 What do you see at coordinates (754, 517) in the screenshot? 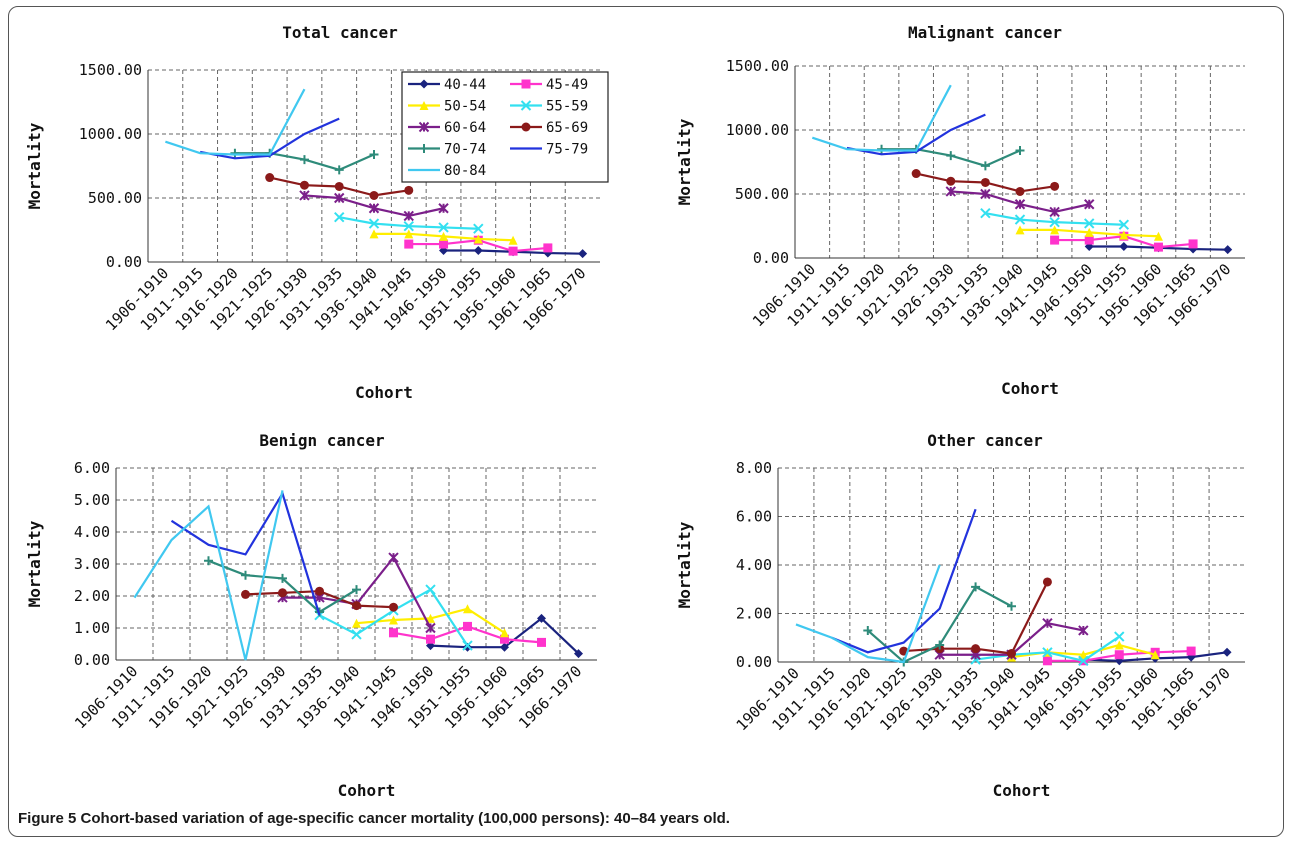
I see `y-tick-label: 6.00` at bounding box center [754, 517].